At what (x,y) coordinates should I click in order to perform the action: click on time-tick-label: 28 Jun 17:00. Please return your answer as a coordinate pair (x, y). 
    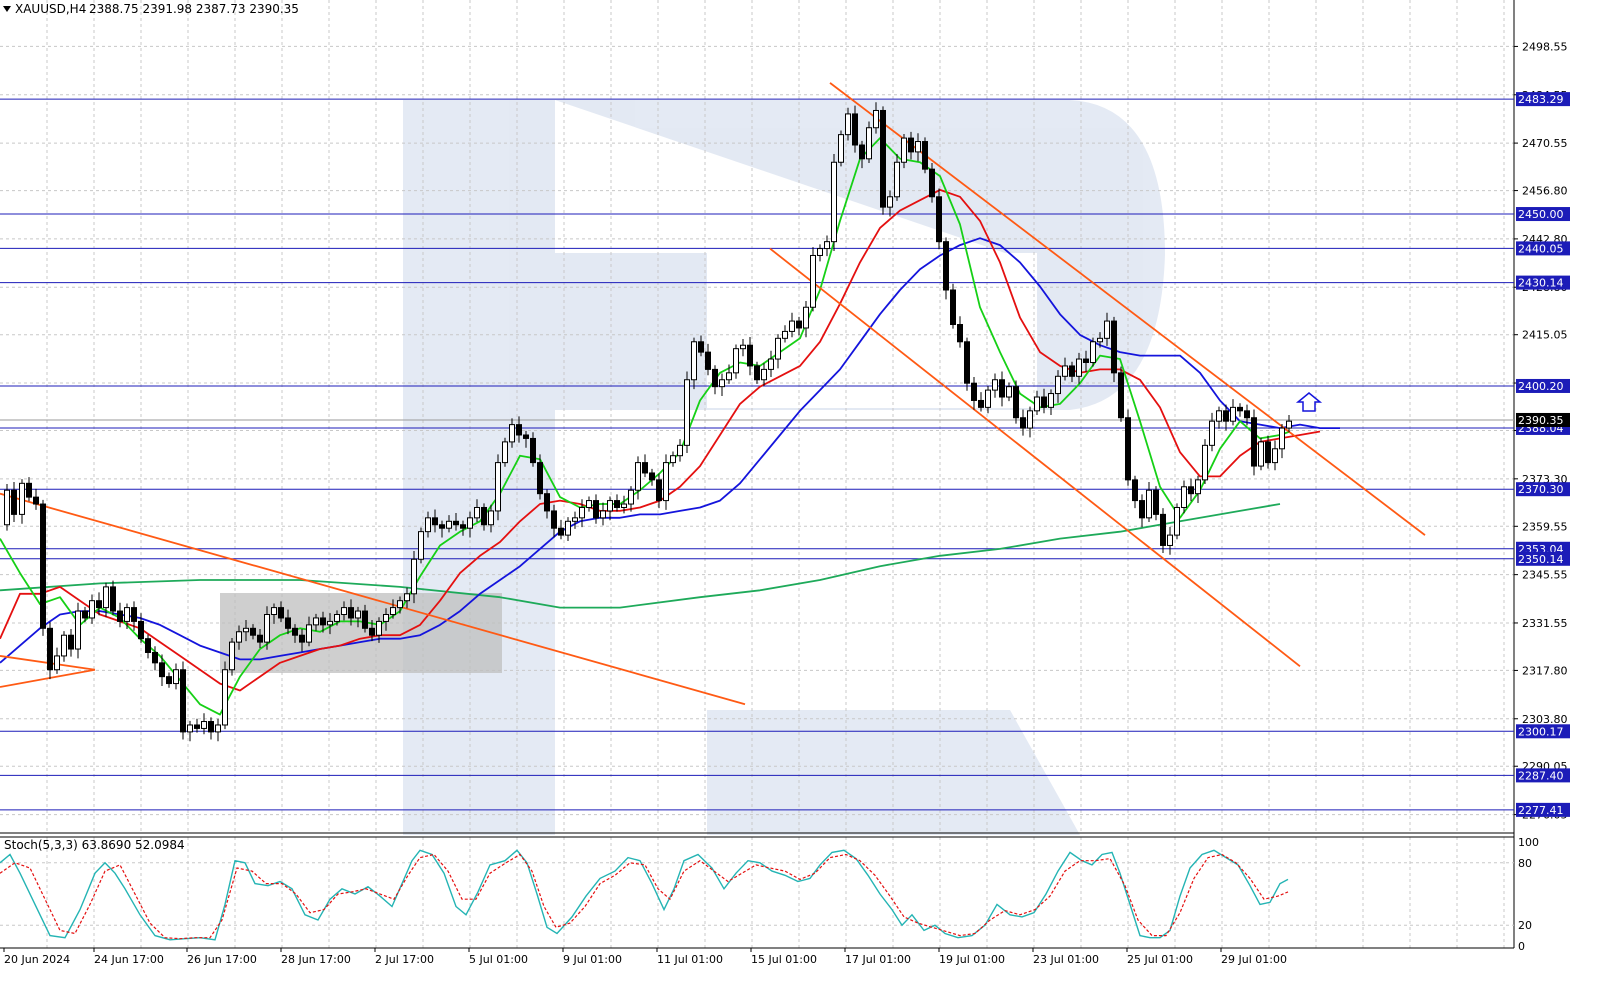
    Looking at the image, I should click on (316, 959).